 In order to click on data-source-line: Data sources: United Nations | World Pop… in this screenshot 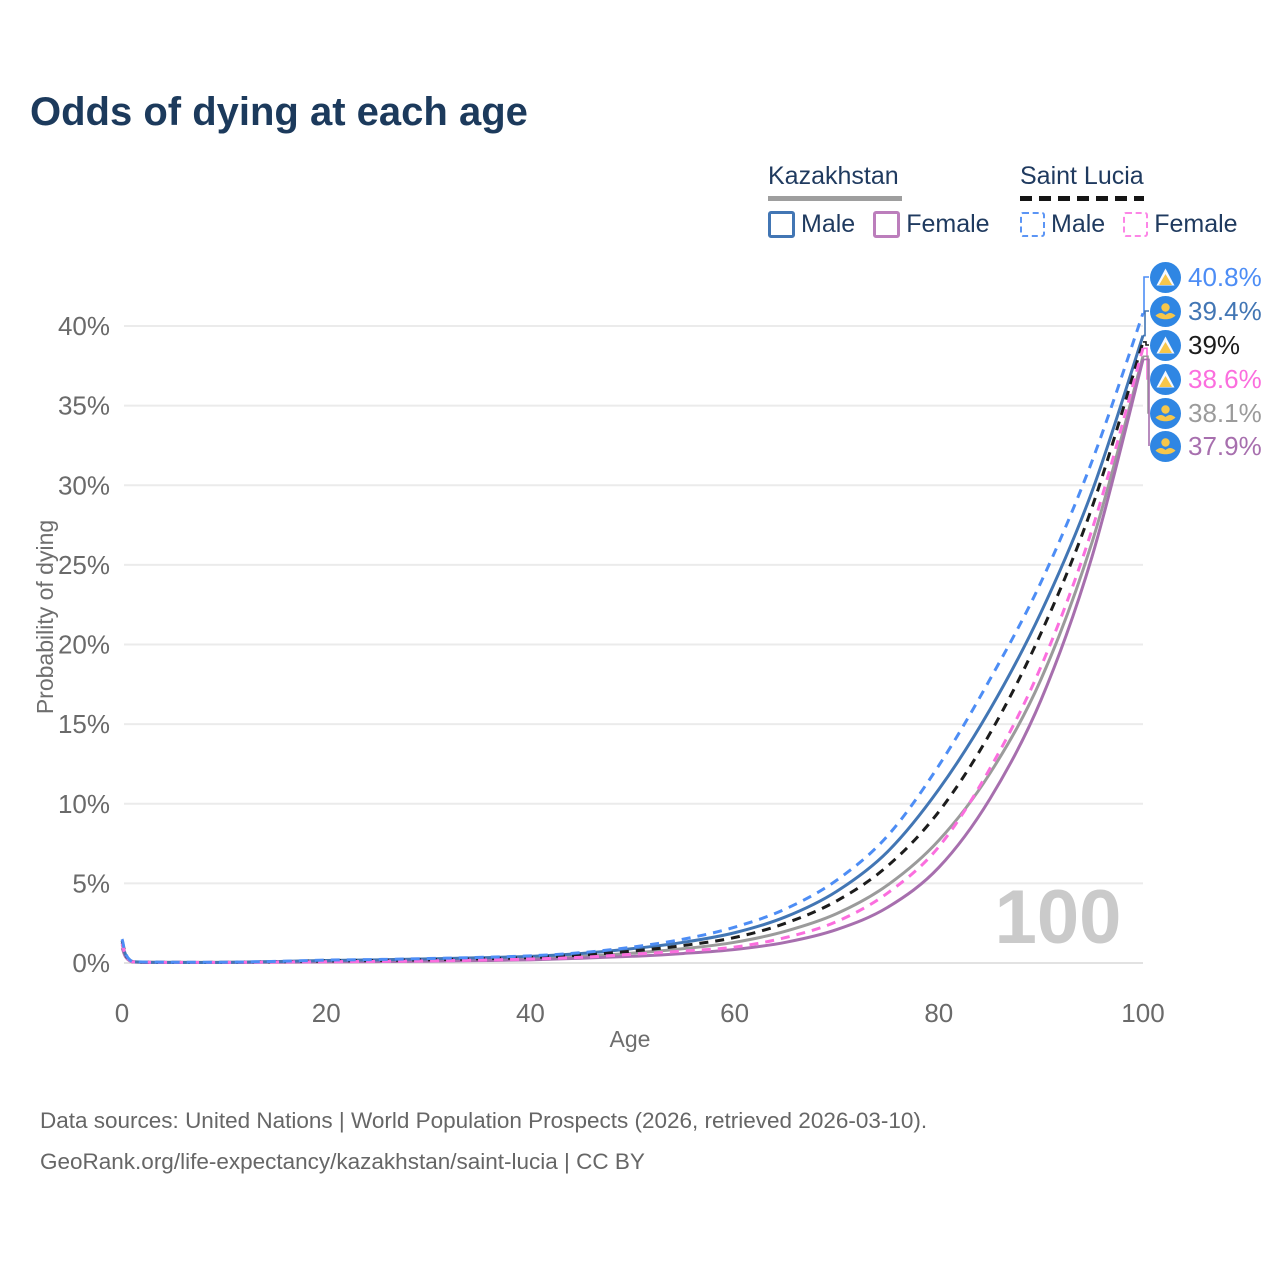, I will do `click(484, 1120)`.